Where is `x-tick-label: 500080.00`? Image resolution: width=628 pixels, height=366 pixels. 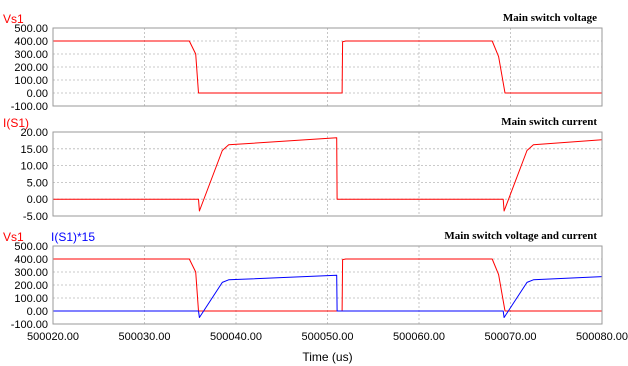
x-tick-label: 500080.00 is located at coordinates (602, 337).